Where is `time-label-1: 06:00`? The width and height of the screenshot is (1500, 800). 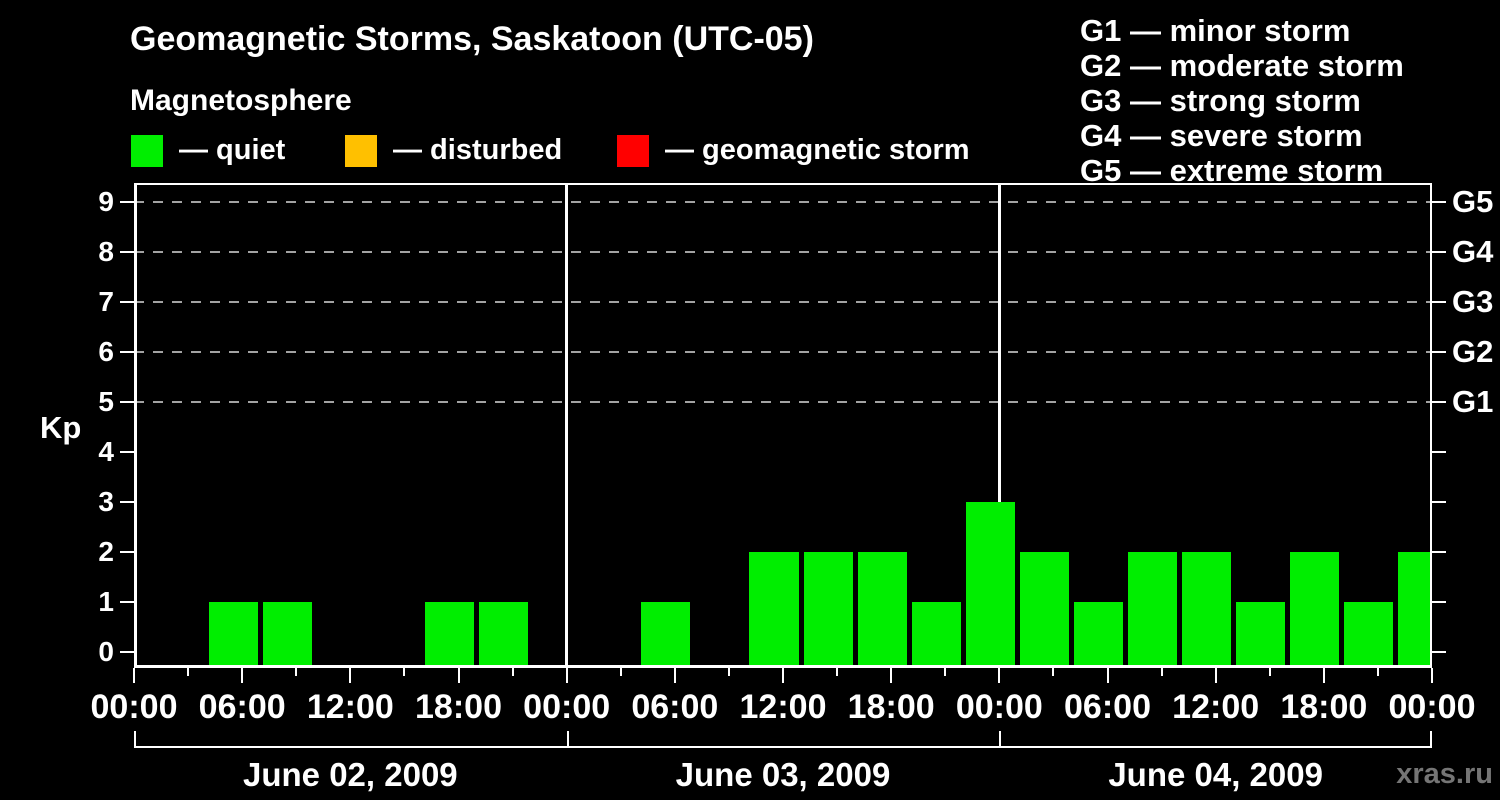 time-label-1: 06:00 is located at coordinates (242, 707).